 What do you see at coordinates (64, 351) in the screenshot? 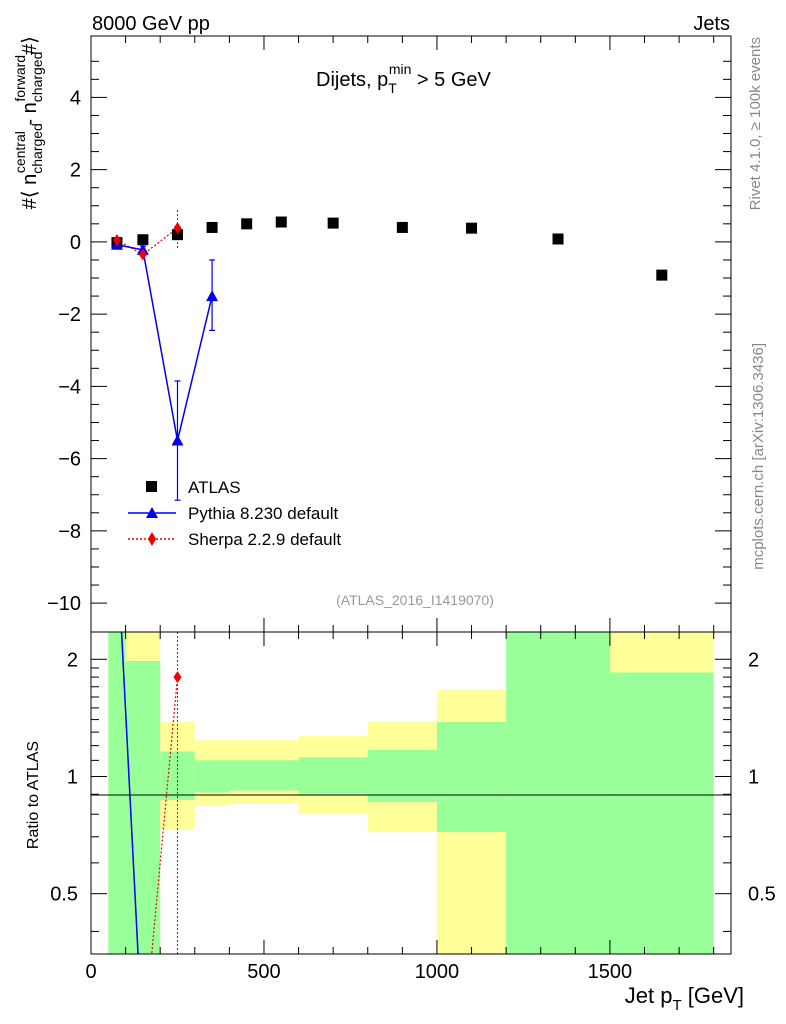
I see `main-ytick-labels: 4 2 0 −2 −4 −6 −8 −10` at bounding box center [64, 351].